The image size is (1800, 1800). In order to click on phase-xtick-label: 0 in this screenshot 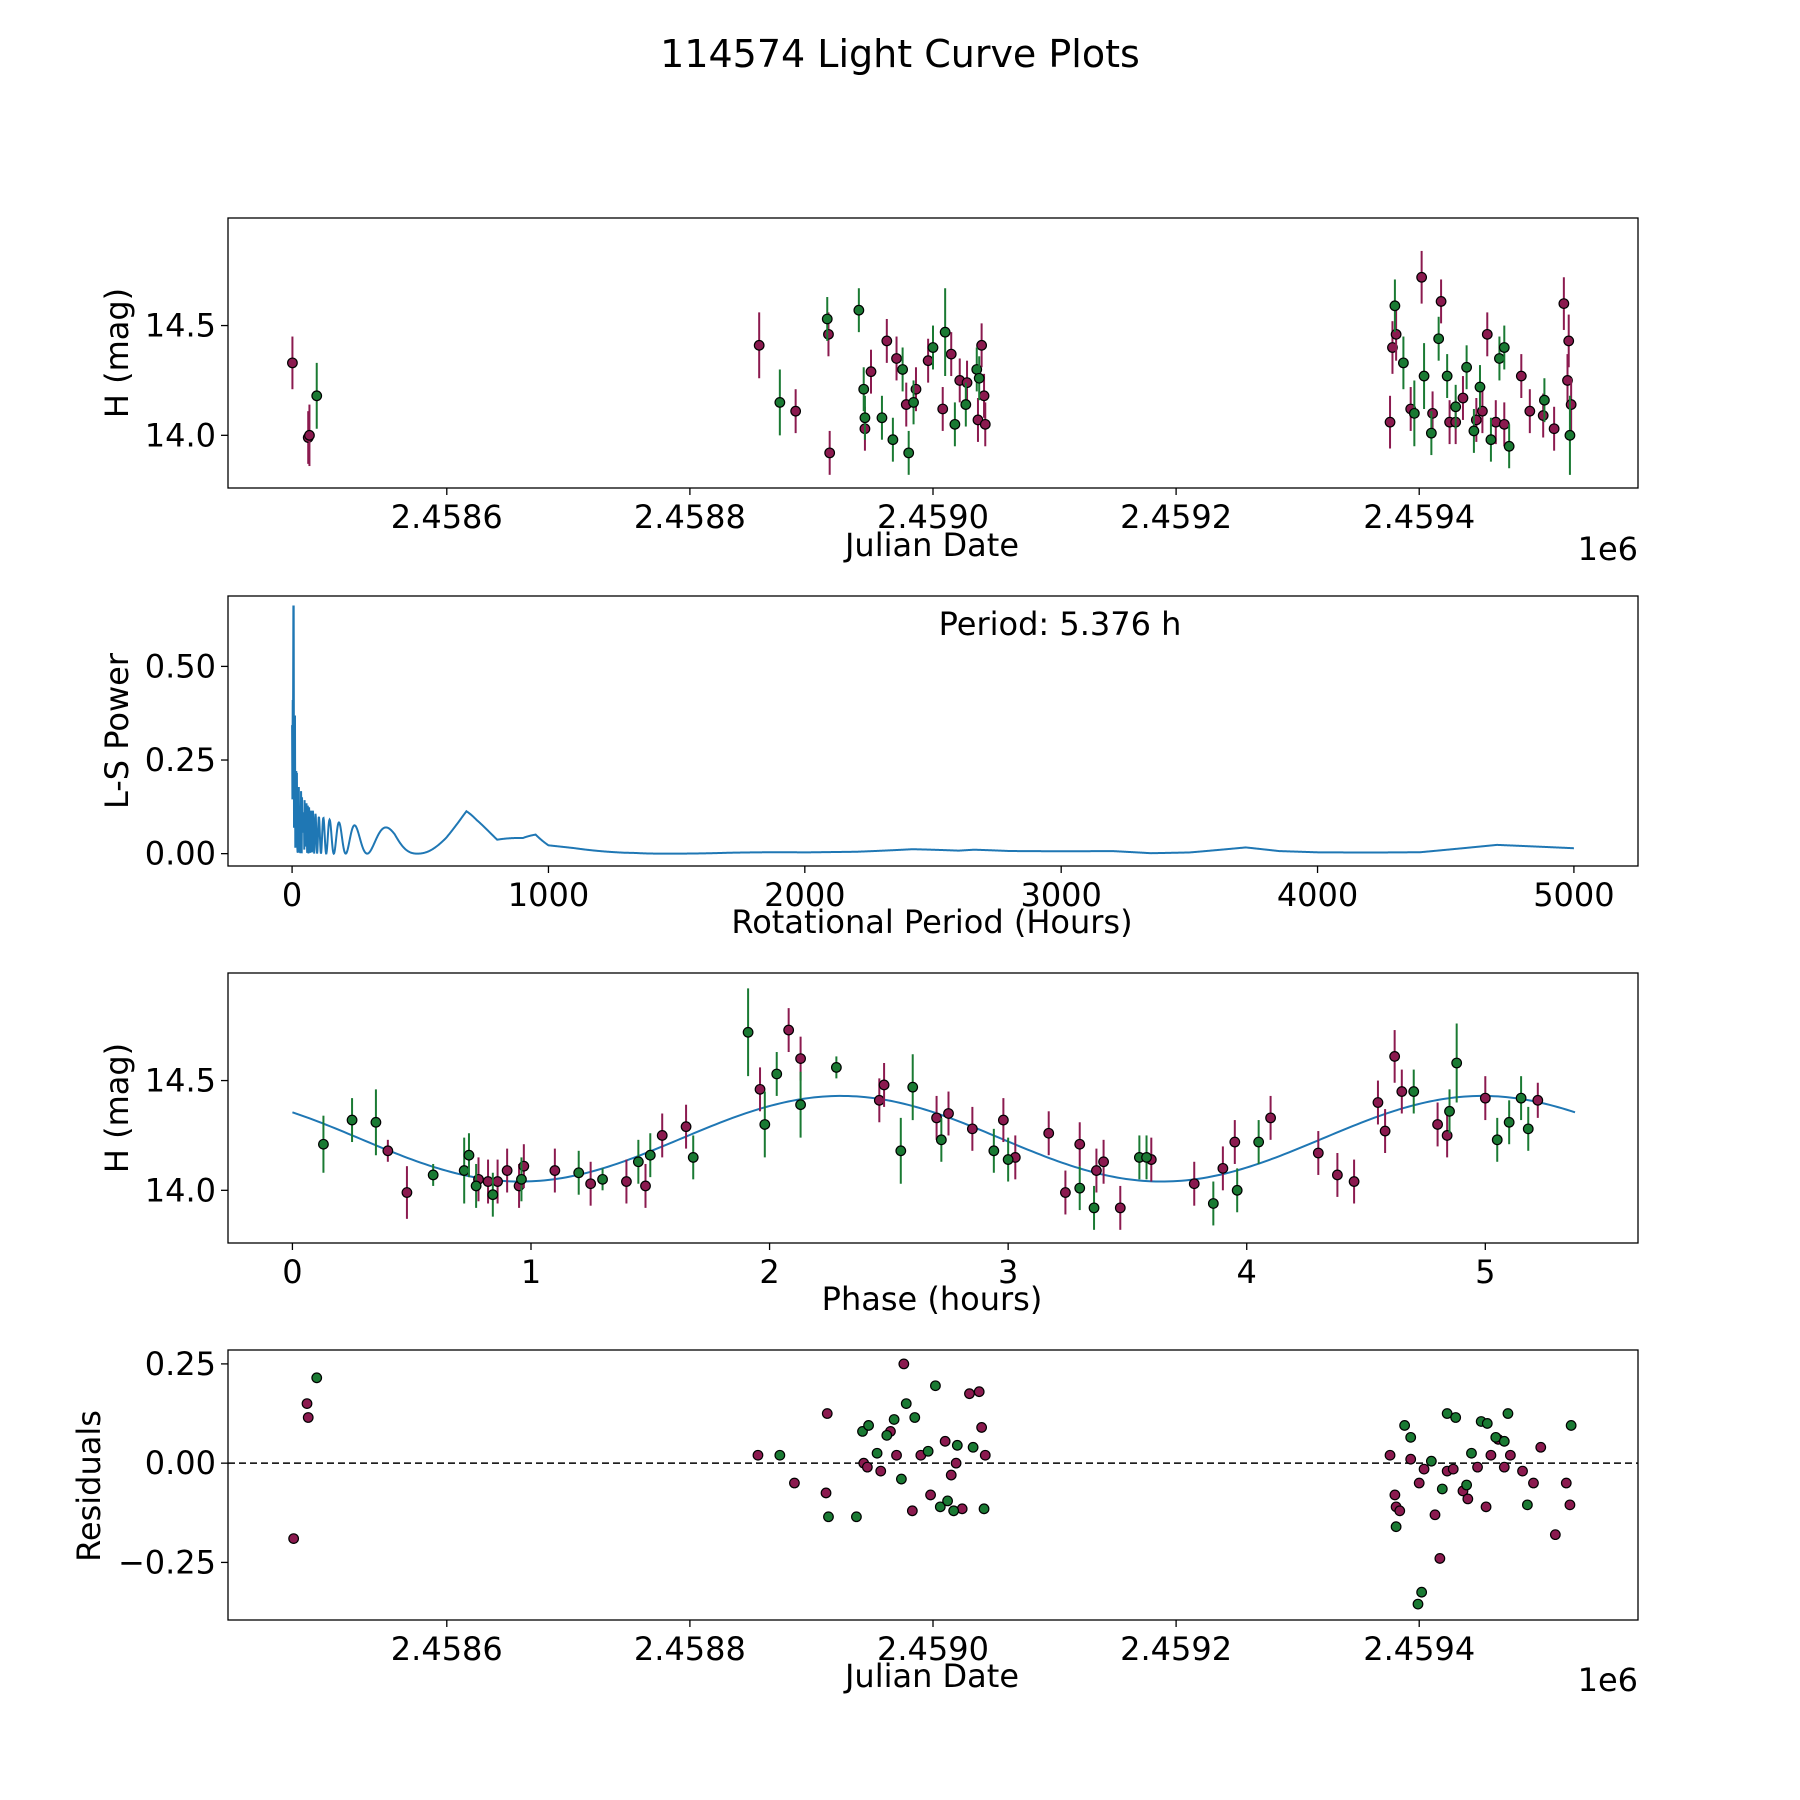, I will do `click(292, 1272)`.